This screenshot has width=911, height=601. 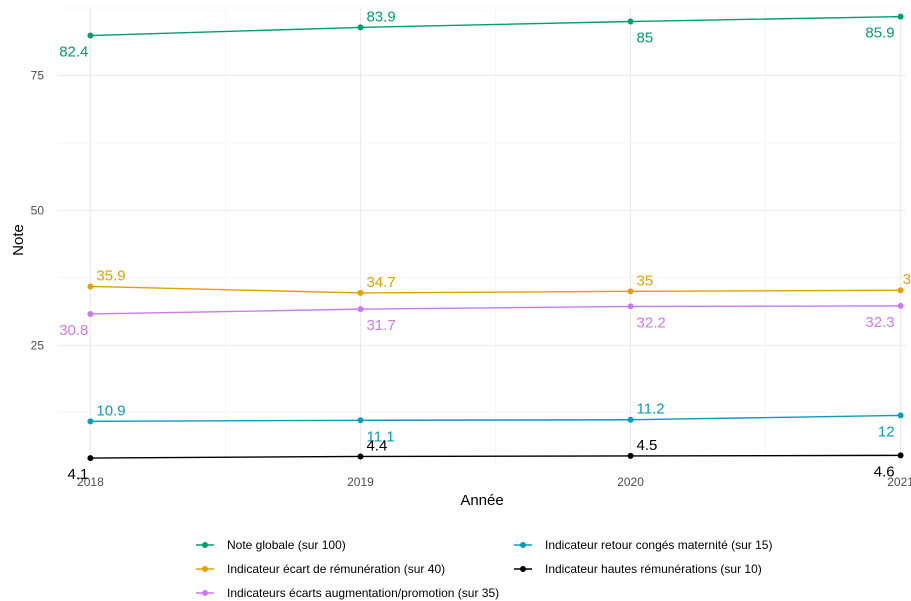 I want to click on x-tick-label: 2018, so click(x=90, y=482).